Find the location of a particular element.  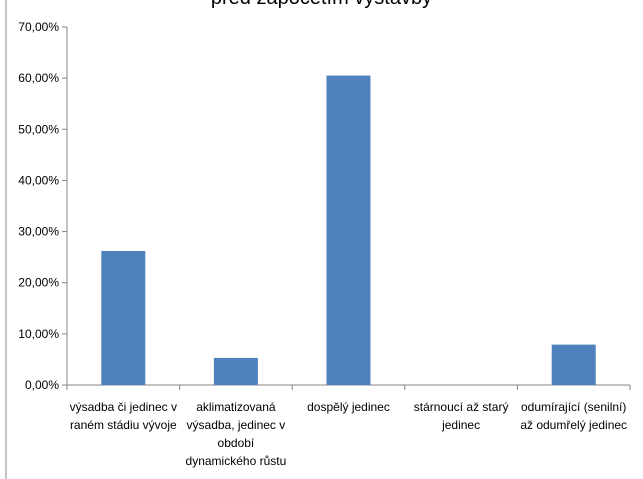

y-tick-label: 20,00% is located at coordinates (38, 283).